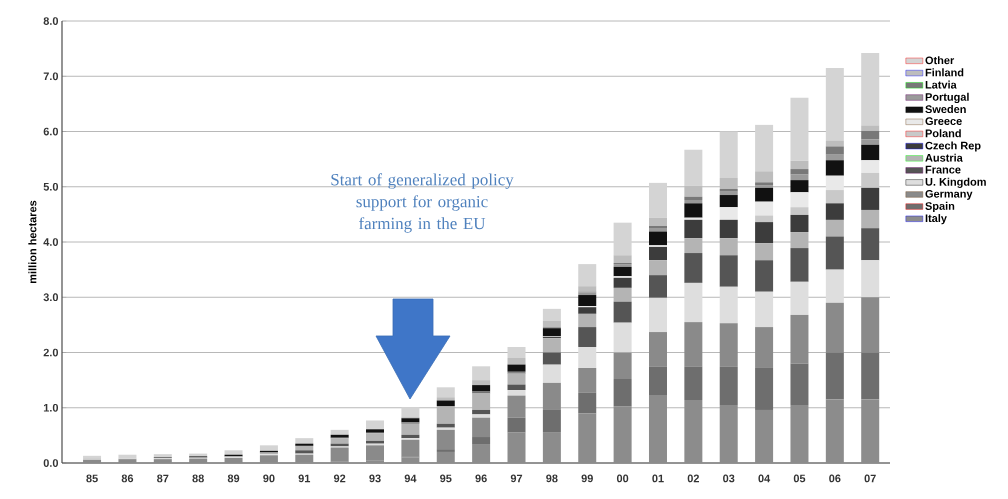 Image resolution: width=1008 pixels, height=499 pixels. I want to click on y-tick-label: 2.0, so click(51, 352).